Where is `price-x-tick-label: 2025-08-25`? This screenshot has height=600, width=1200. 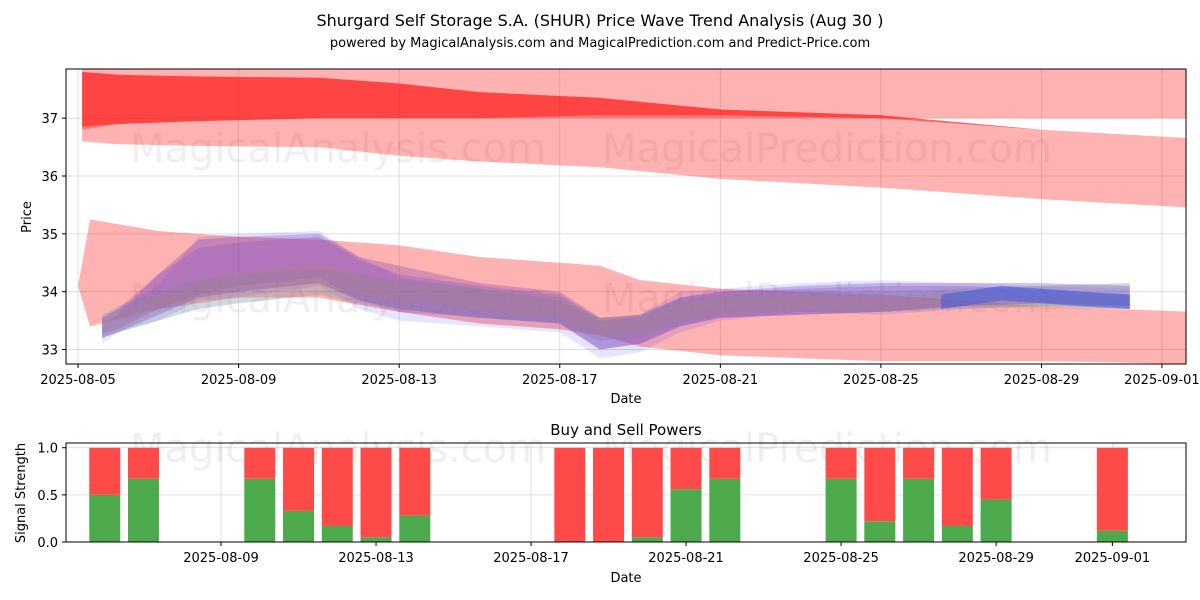
price-x-tick-label: 2025-08-25 is located at coordinates (881, 380).